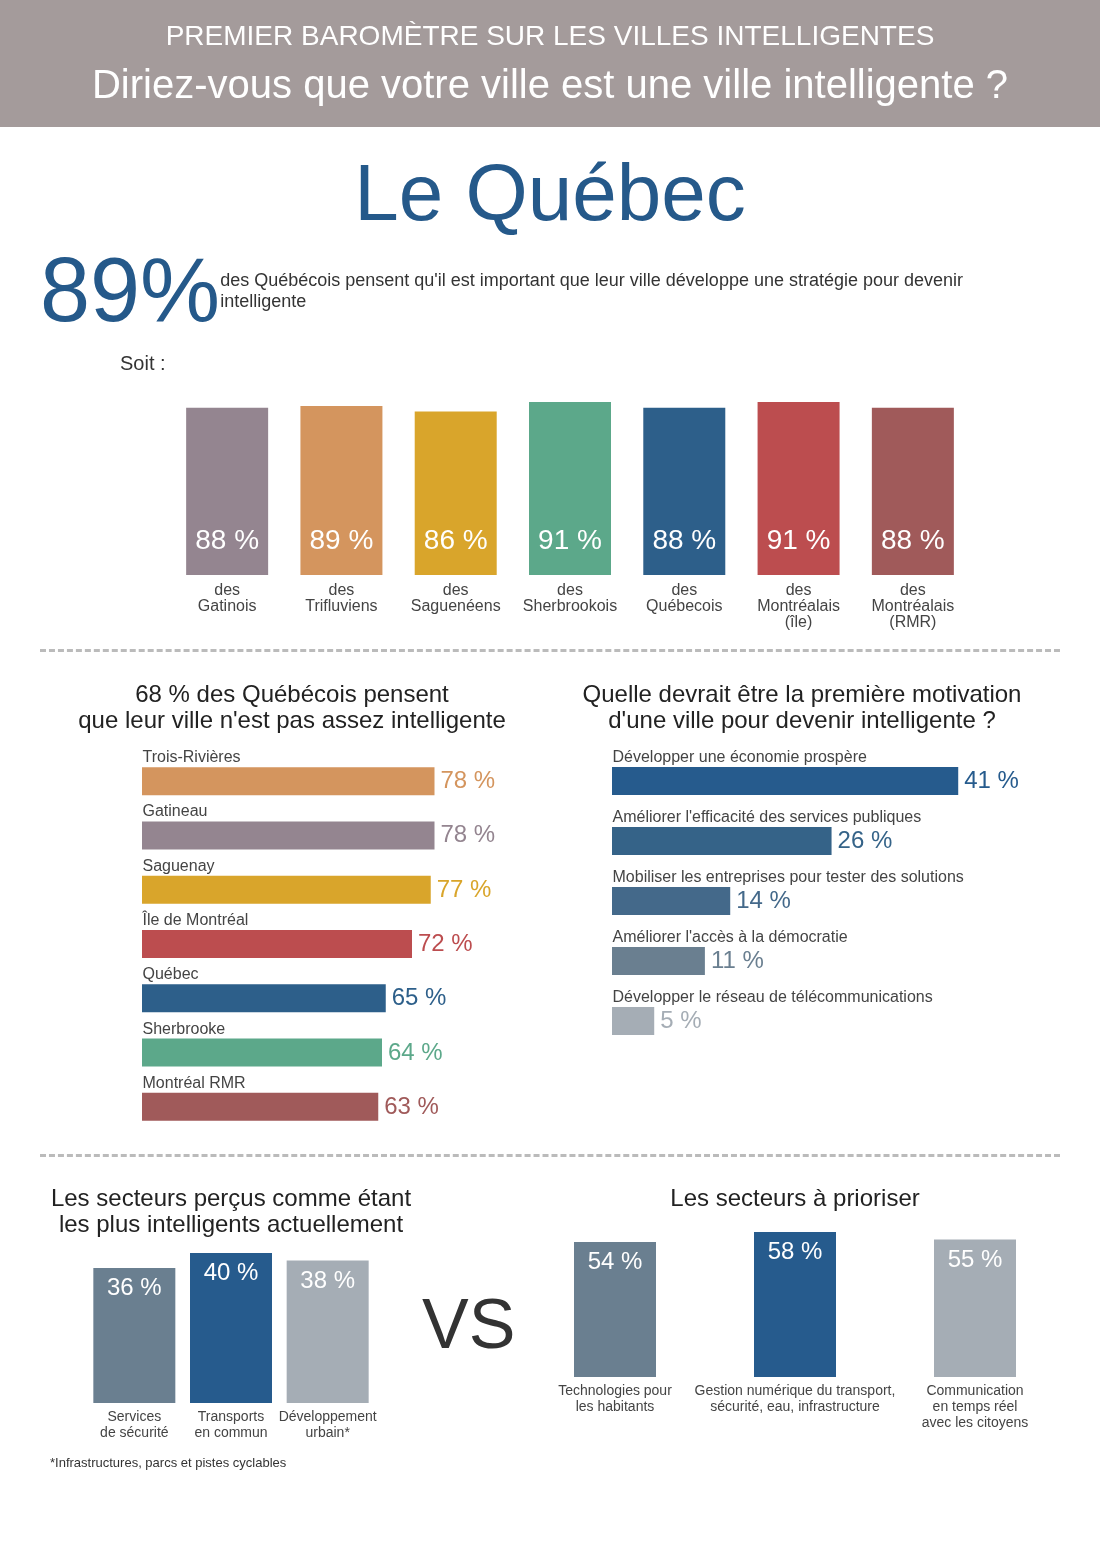 Image resolution: width=1100 pixels, height=1556 pixels. I want to click on data-label: 14 %, so click(763, 899).